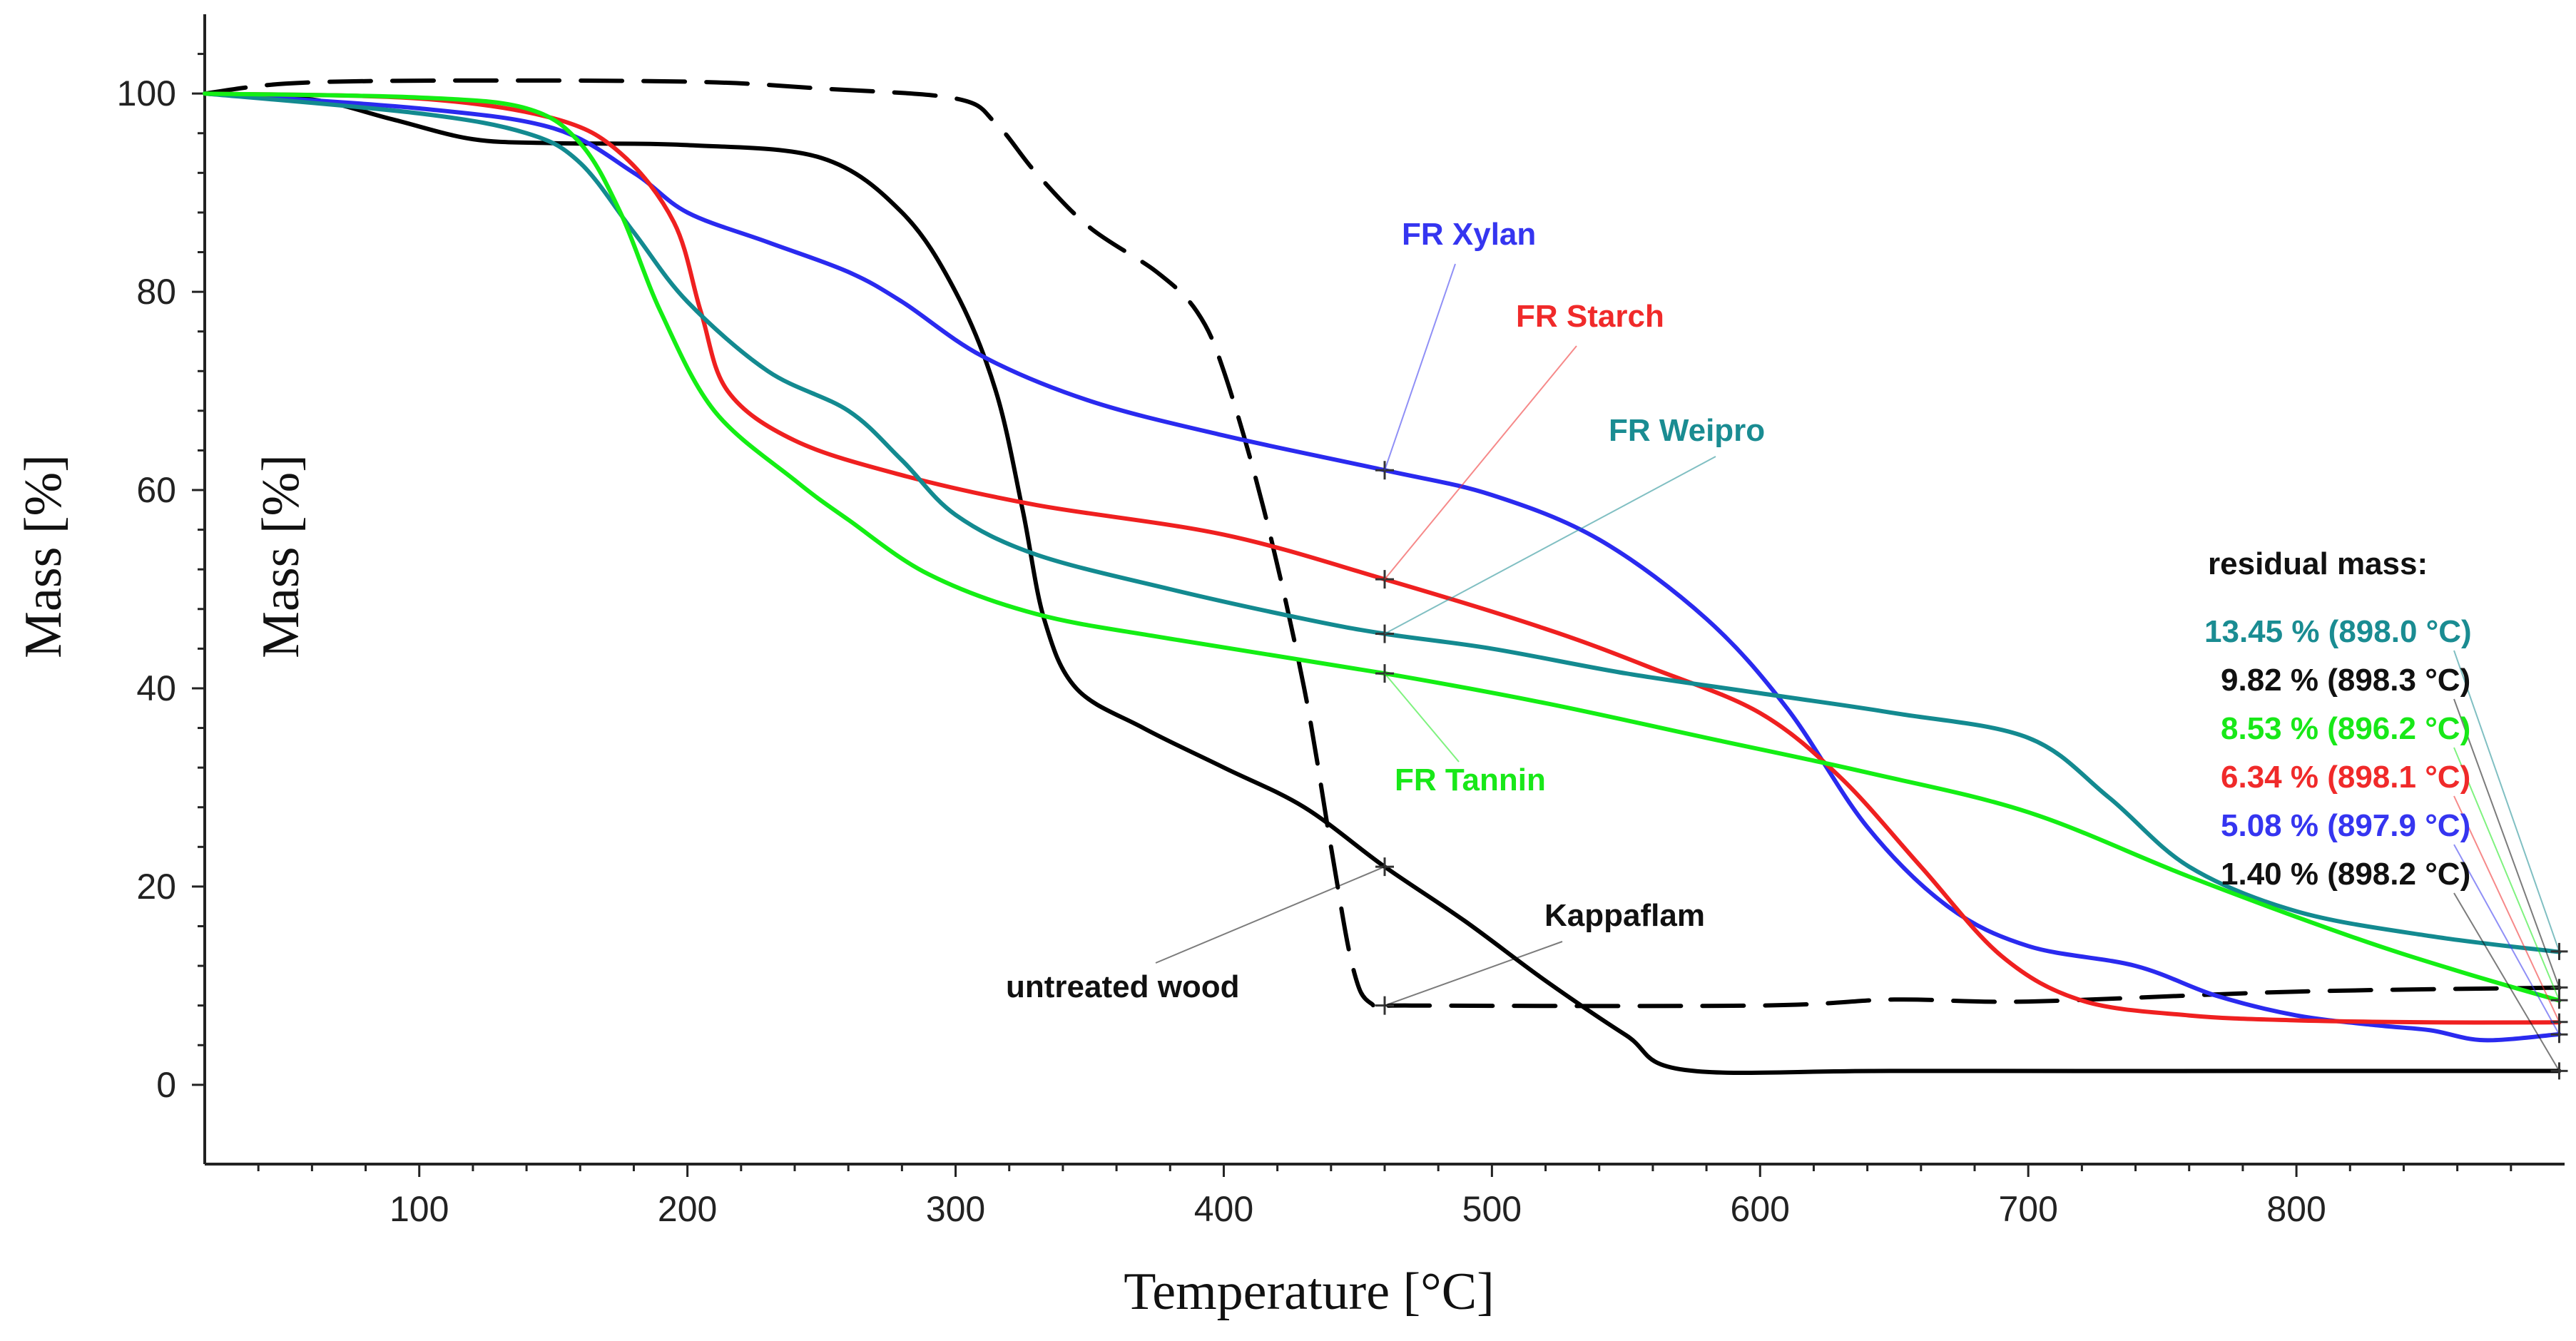 This screenshot has height=1341, width=2576. I want to click on x-tick-label: 400, so click(1223, 1209).